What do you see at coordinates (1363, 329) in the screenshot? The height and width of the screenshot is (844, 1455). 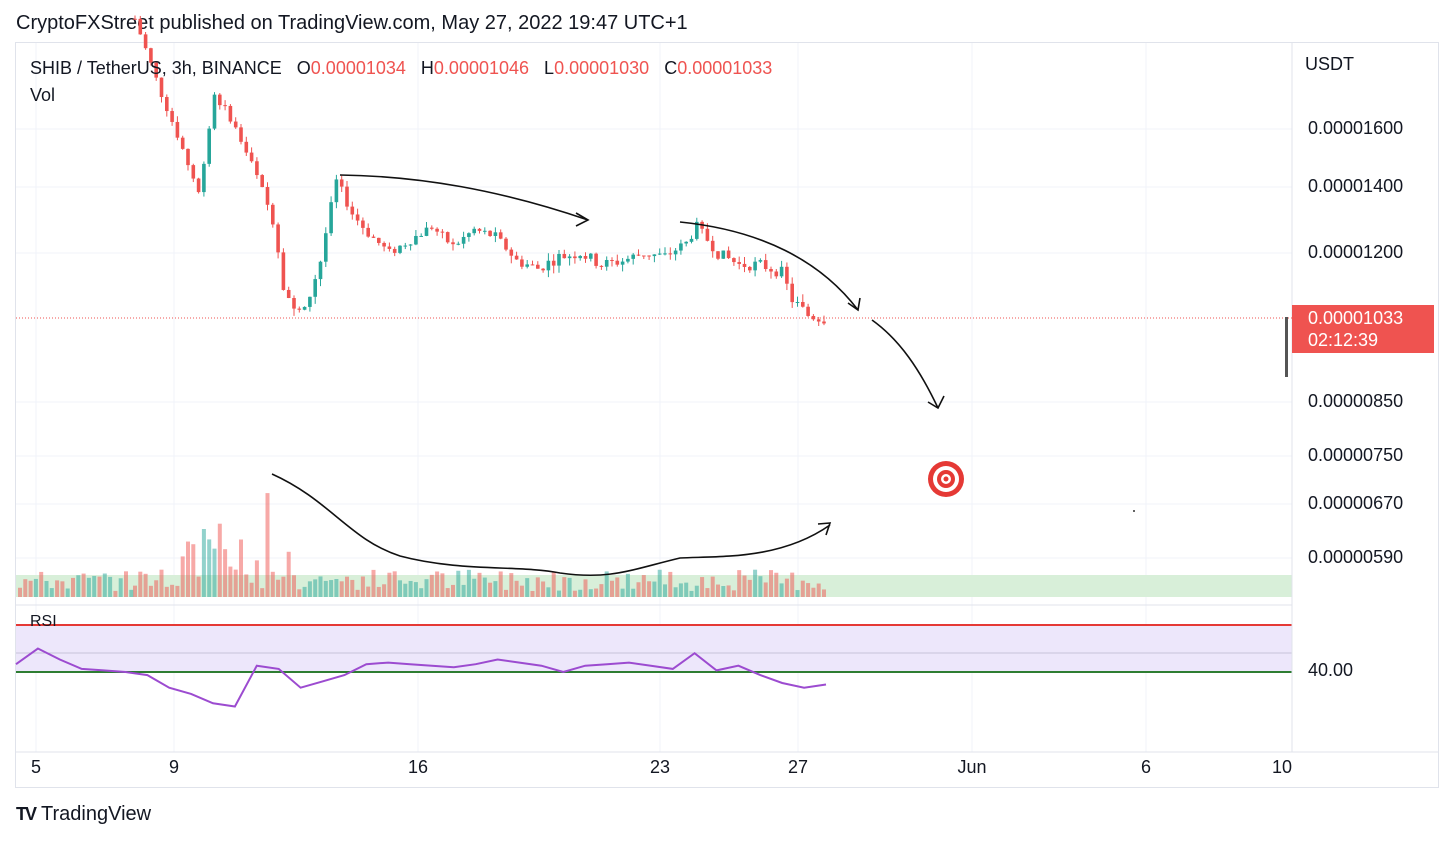 I see `last-price-tag: 0.00001033 02:12:39` at bounding box center [1363, 329].